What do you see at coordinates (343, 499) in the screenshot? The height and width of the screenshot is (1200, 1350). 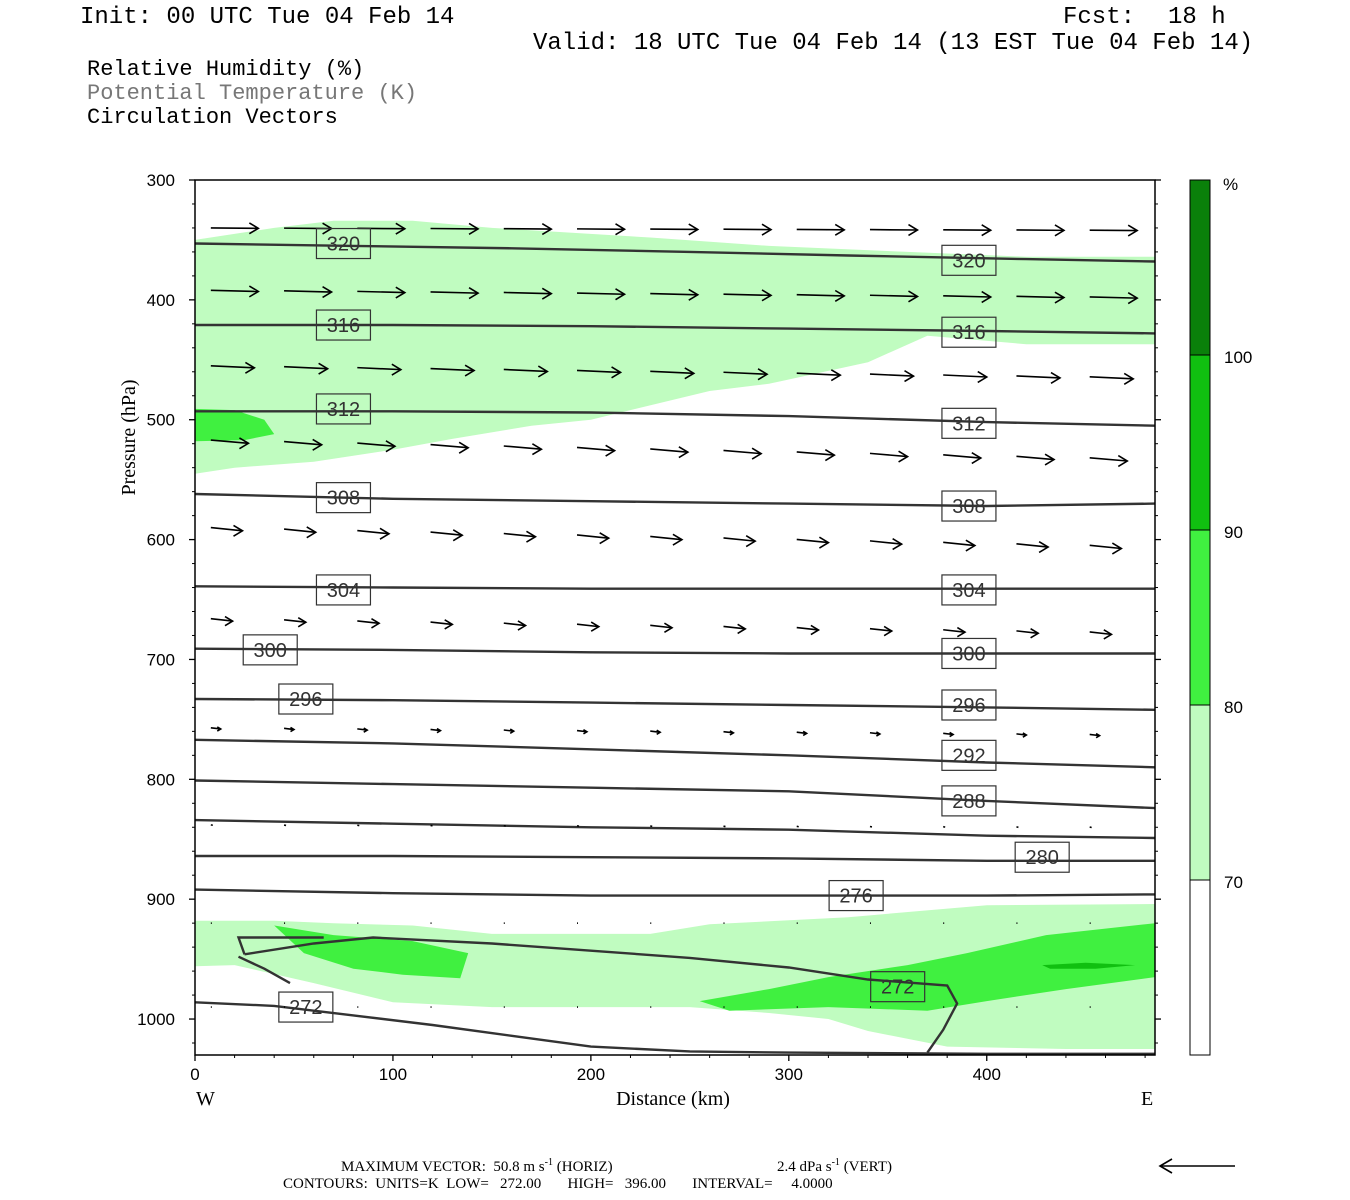 I see `contour-label-text: 308` at bounding box center [343, 499].